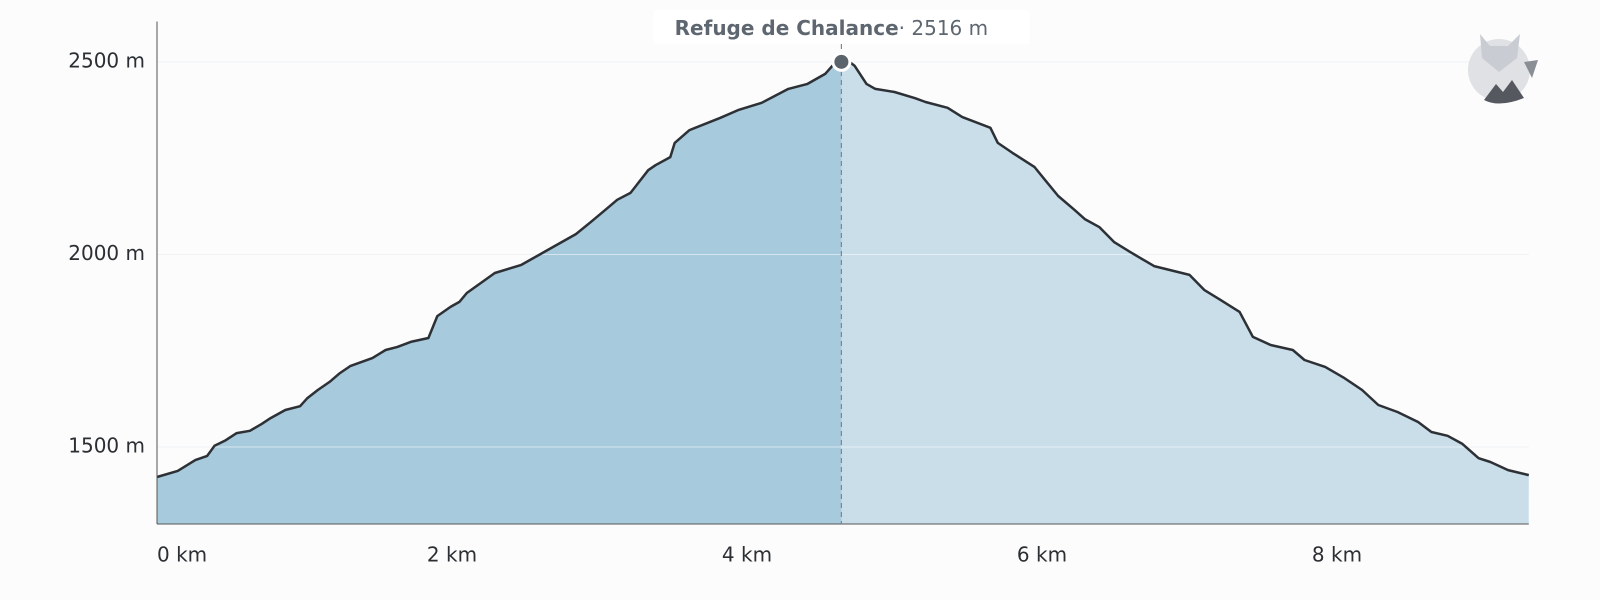 Image resolution: width=1600 pixels, height=600 pixels. Describe the element at coordinates (747, 555) in the screenshot. I see `x-tick-label: 4 km` at that location.